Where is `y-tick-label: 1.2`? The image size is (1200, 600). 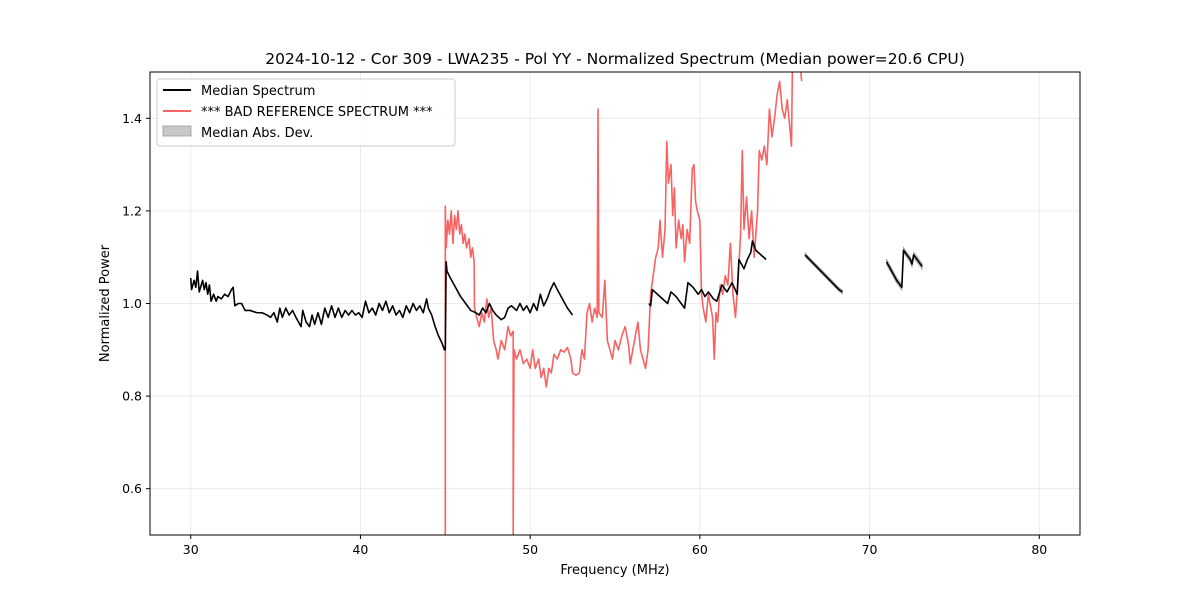
y-tick-label: 1.2 is located at coordinates (132, 210).